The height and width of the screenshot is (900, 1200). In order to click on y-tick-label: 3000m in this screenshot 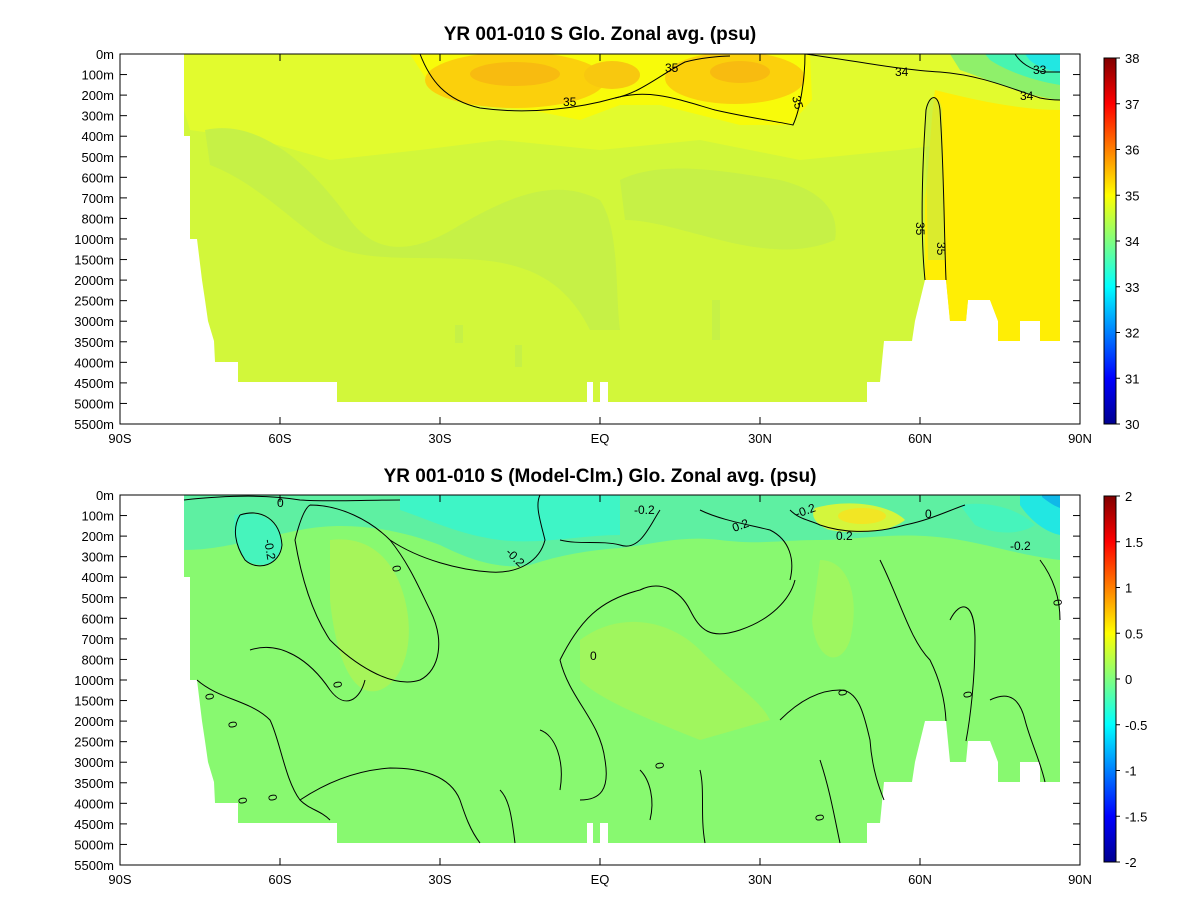, I will do `click(94, 321)`.